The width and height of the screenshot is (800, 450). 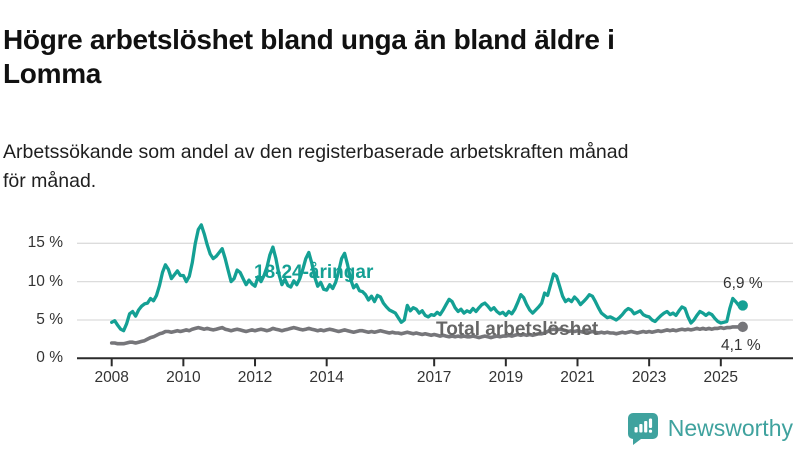 I want to click on brand-name: Newsworthy, so click(x=730, y=428).